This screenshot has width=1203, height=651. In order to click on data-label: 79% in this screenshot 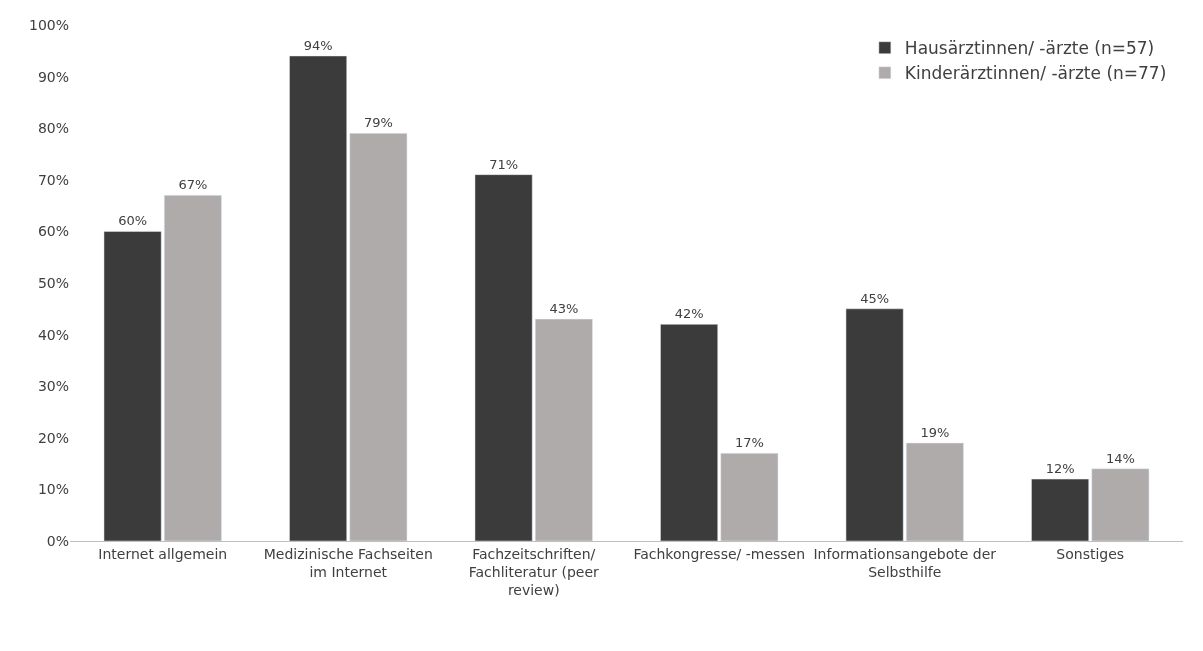, I will do `click(378, 123)`.